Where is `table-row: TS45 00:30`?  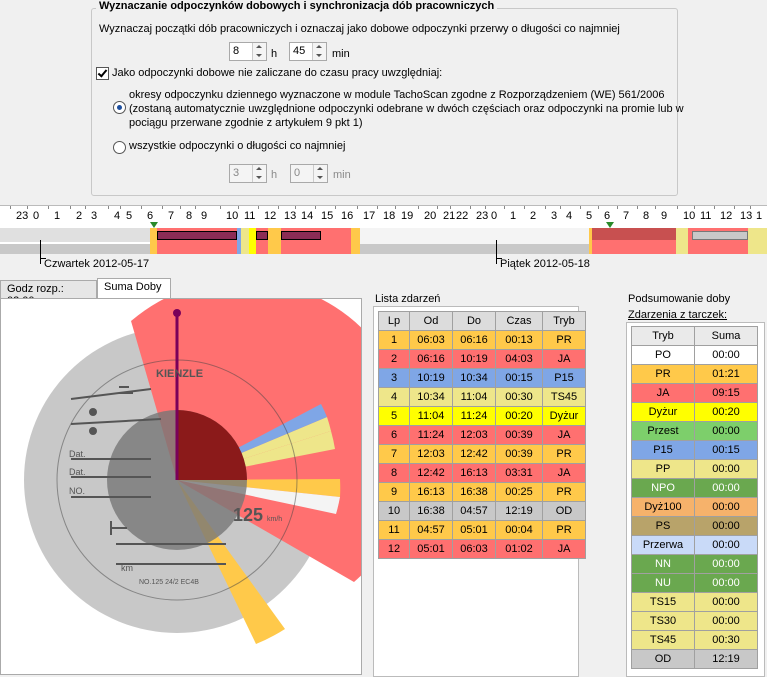
table-row: TS45 00:30 is located at coordinates (694, 640).